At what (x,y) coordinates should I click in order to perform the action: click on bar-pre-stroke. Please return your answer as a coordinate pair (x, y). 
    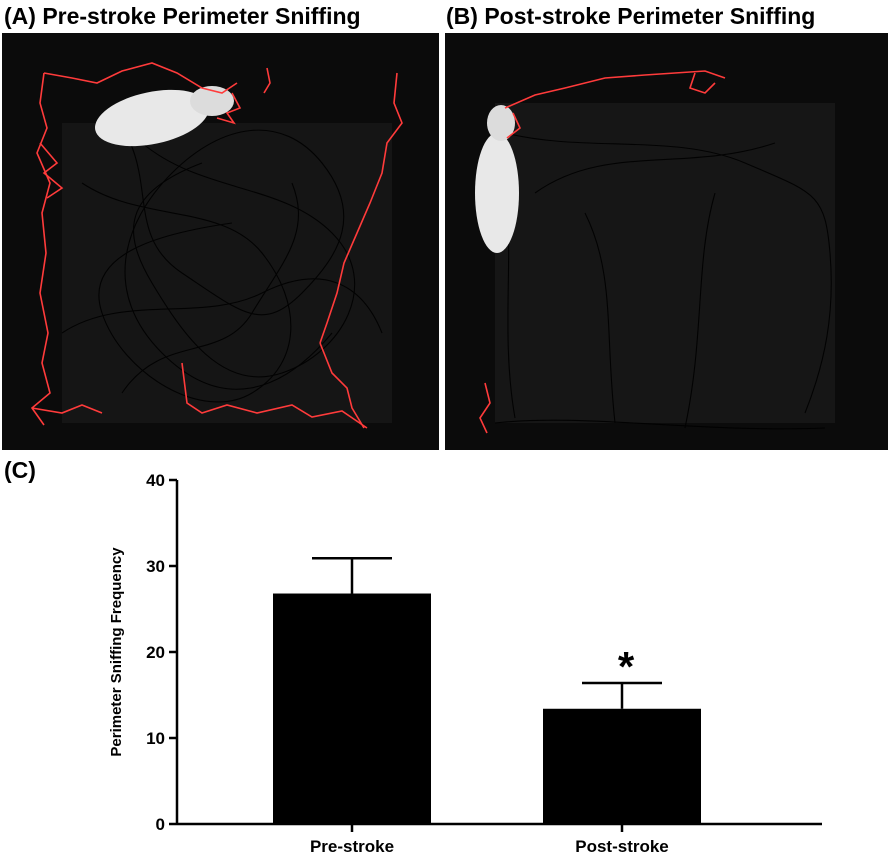
    Looking at the image, I should click on (352, 708).